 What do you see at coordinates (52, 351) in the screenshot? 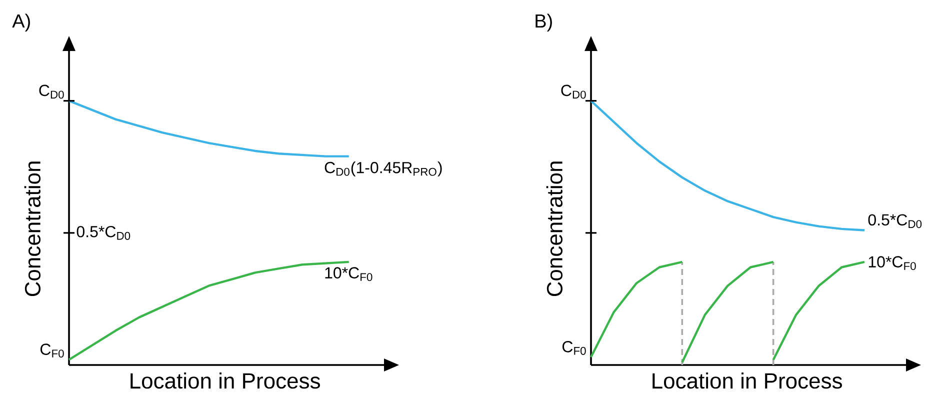
I see `text: C$_{F0}$` at bounding box center [52, 351].